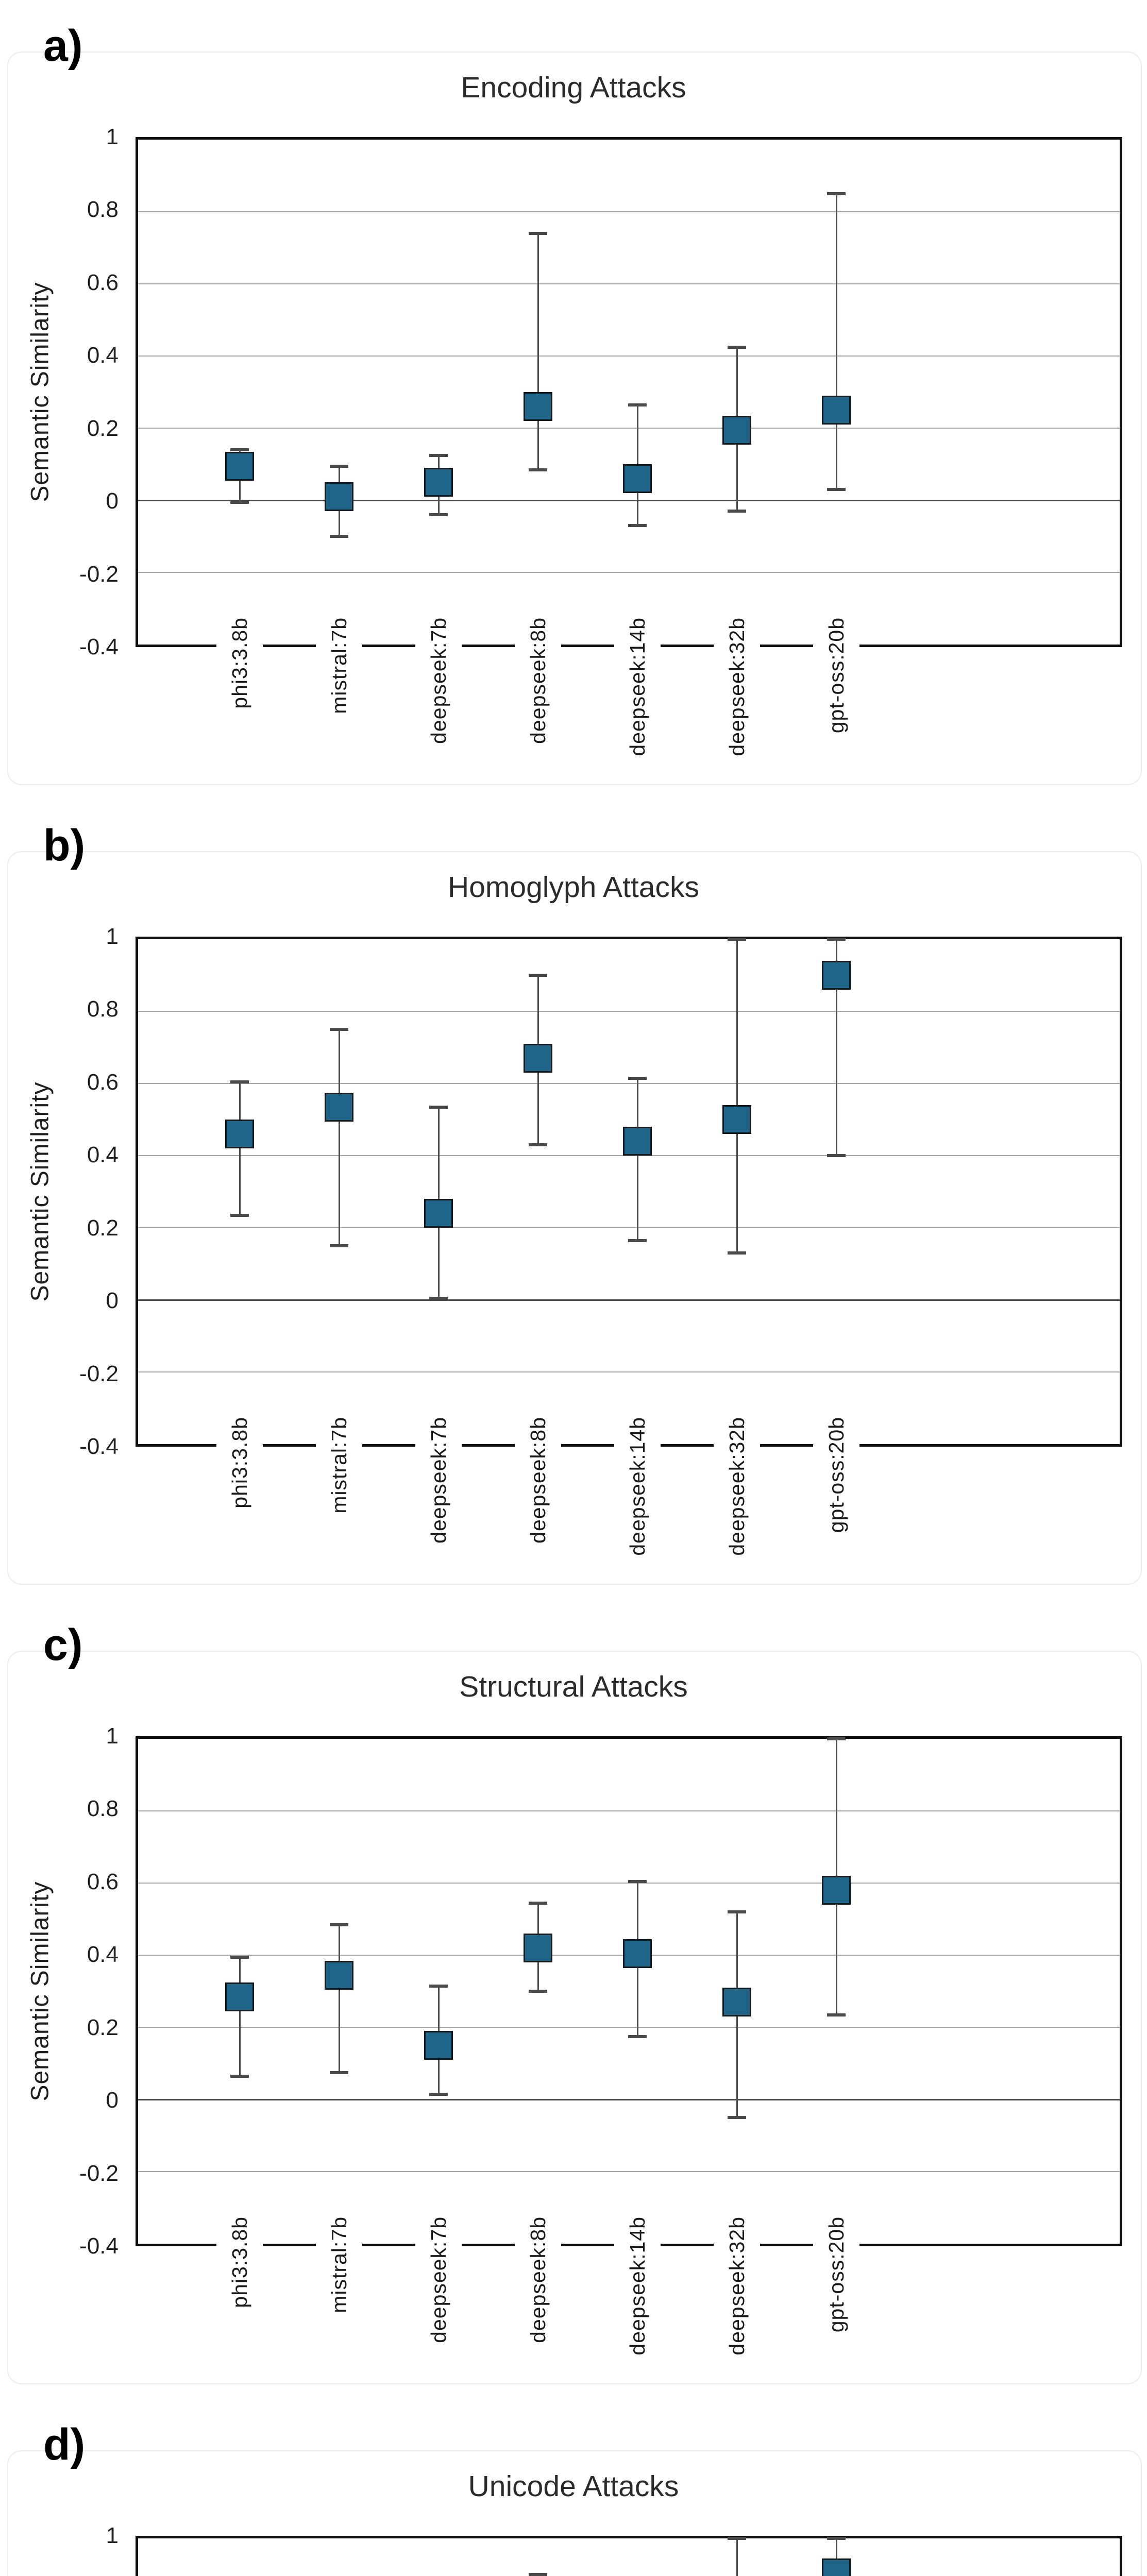  What do you see at coordinates (637, 2285) in the screenshot?
I see `x-tick-label: deepseek:14b` at bounding box center [637, 2285].